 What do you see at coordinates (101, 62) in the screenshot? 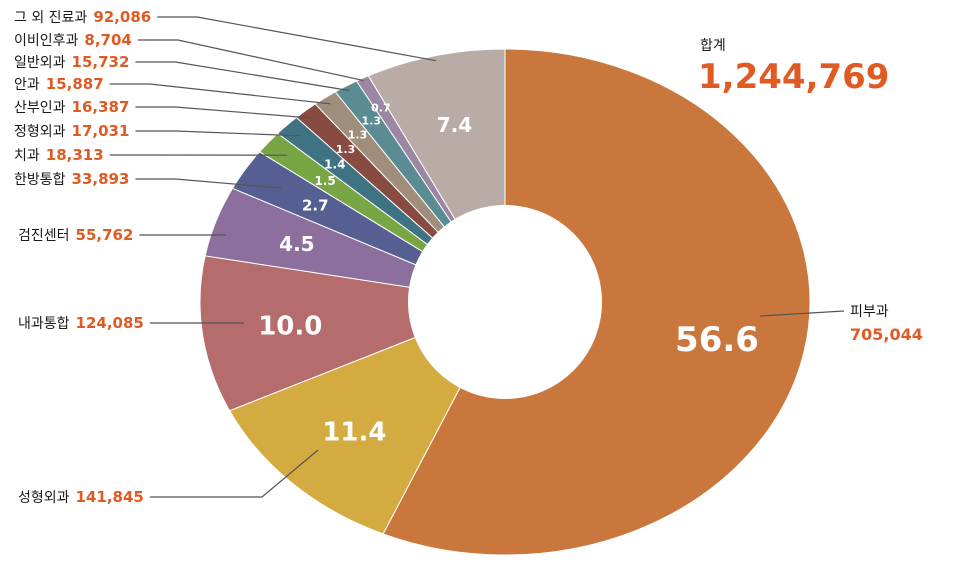
I see `category-value: 15,732` at bounding box center [101, 62].